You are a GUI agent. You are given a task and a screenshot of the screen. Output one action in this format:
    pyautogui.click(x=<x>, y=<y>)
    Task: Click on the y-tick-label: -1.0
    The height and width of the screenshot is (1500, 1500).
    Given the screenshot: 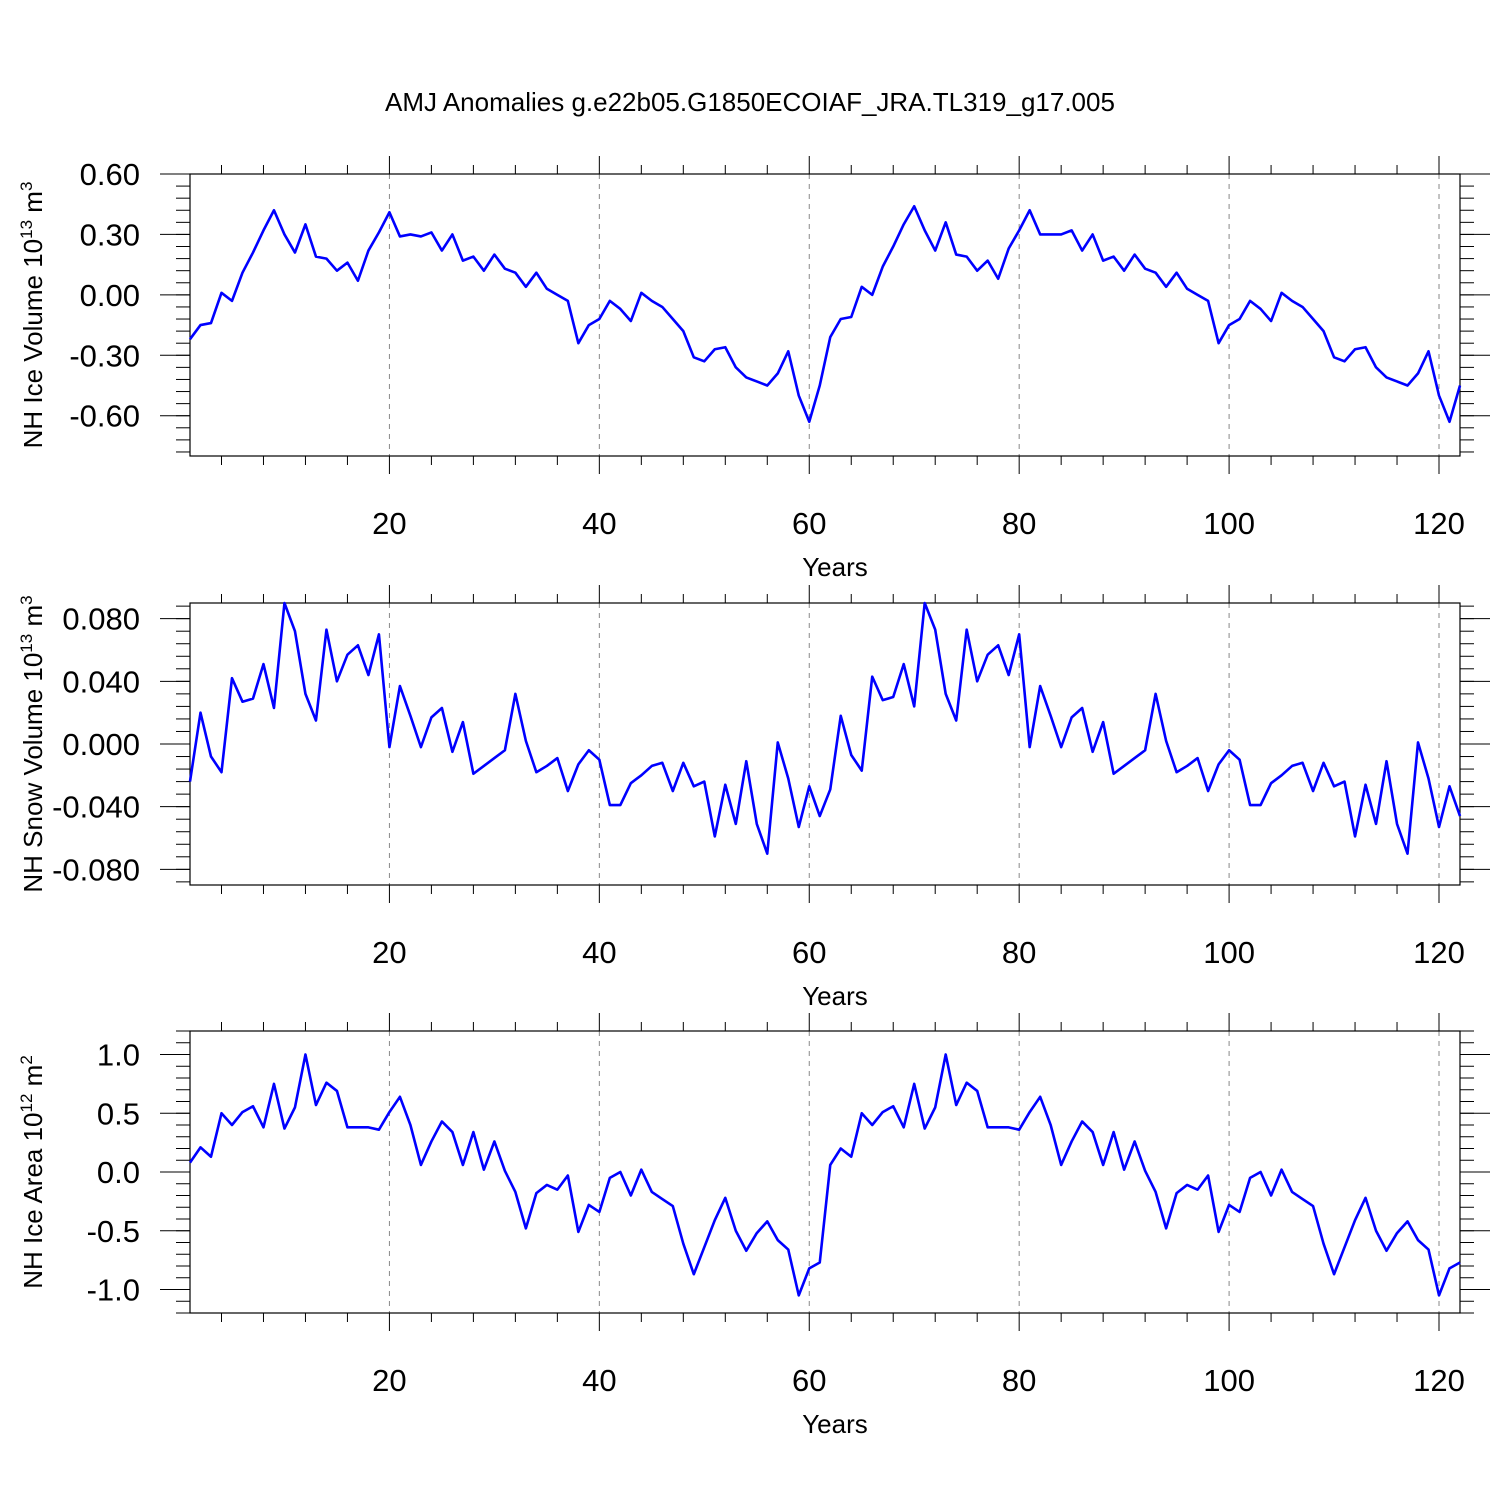 What is the action you would take?
    pyautogui.click(x=113, y=1290)
    